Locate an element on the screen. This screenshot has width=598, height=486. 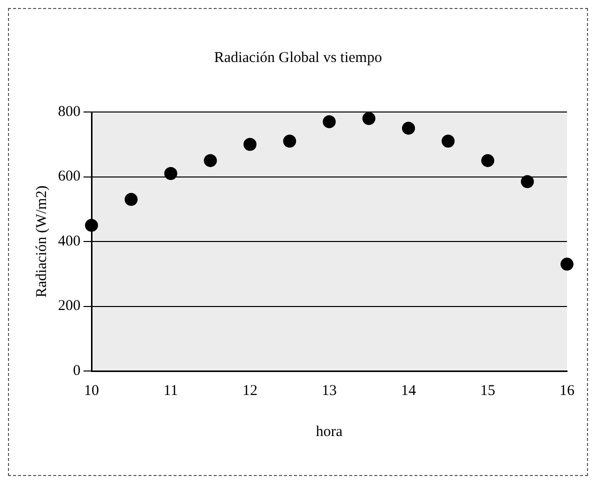
x-tick-label: 12 is located at coordinates (250, 390).